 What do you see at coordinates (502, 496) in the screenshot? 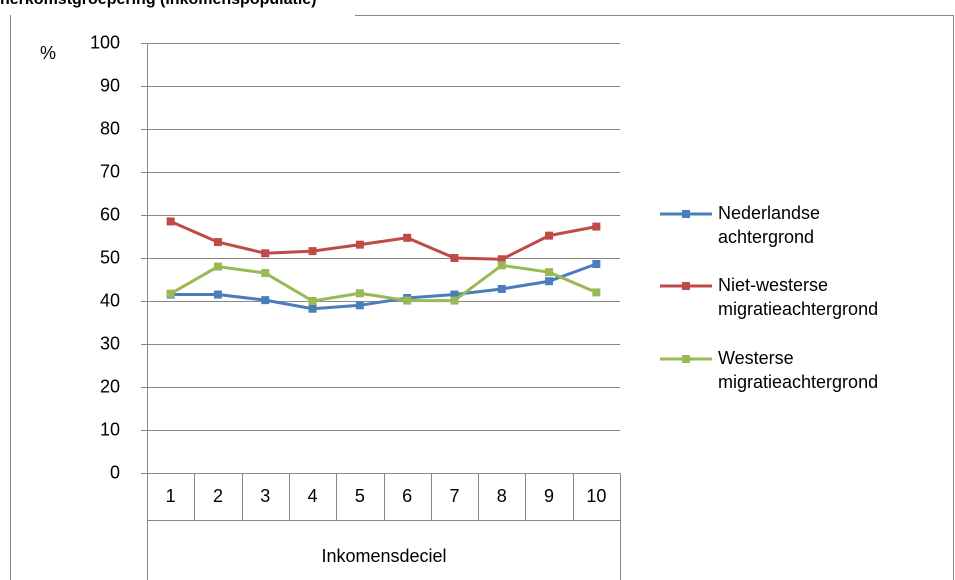
I see `x-tick-label: 8` at bounding box center [502, 496].